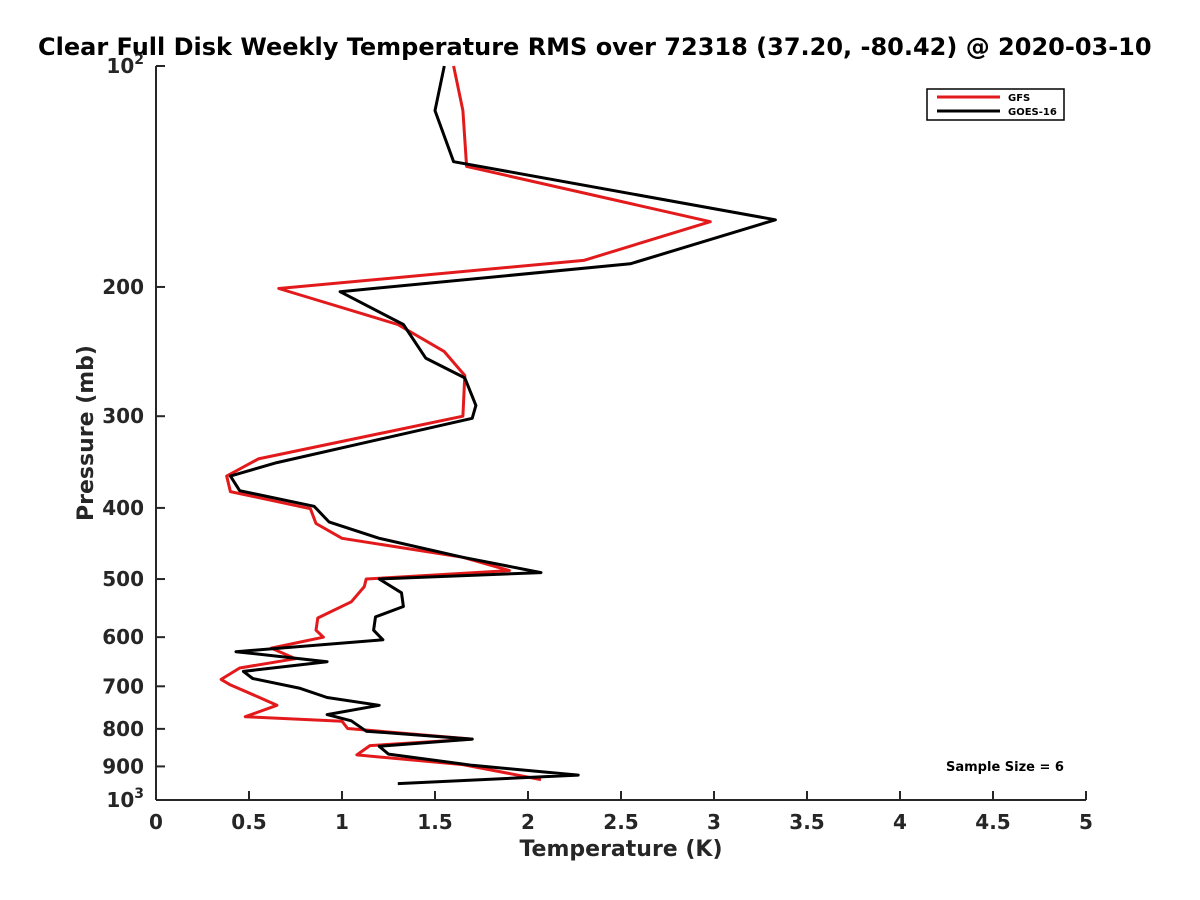  What do you see at coordinates (86, 433) in the screenshot?
I see `y-axis-label: Pressure (mb)` at bounding box center [86, 433].